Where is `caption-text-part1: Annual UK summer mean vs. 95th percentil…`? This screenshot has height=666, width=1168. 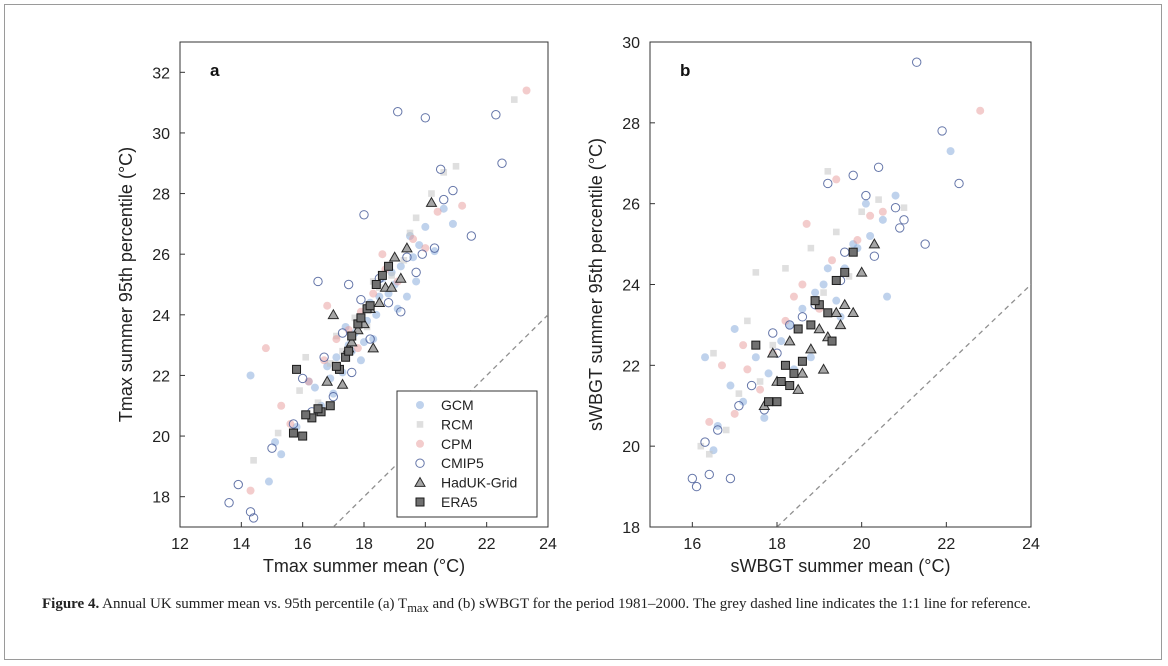
caption-text-part1: Annual UK summer mean vs. 95th percentil… is located at coordinates (253, 604).